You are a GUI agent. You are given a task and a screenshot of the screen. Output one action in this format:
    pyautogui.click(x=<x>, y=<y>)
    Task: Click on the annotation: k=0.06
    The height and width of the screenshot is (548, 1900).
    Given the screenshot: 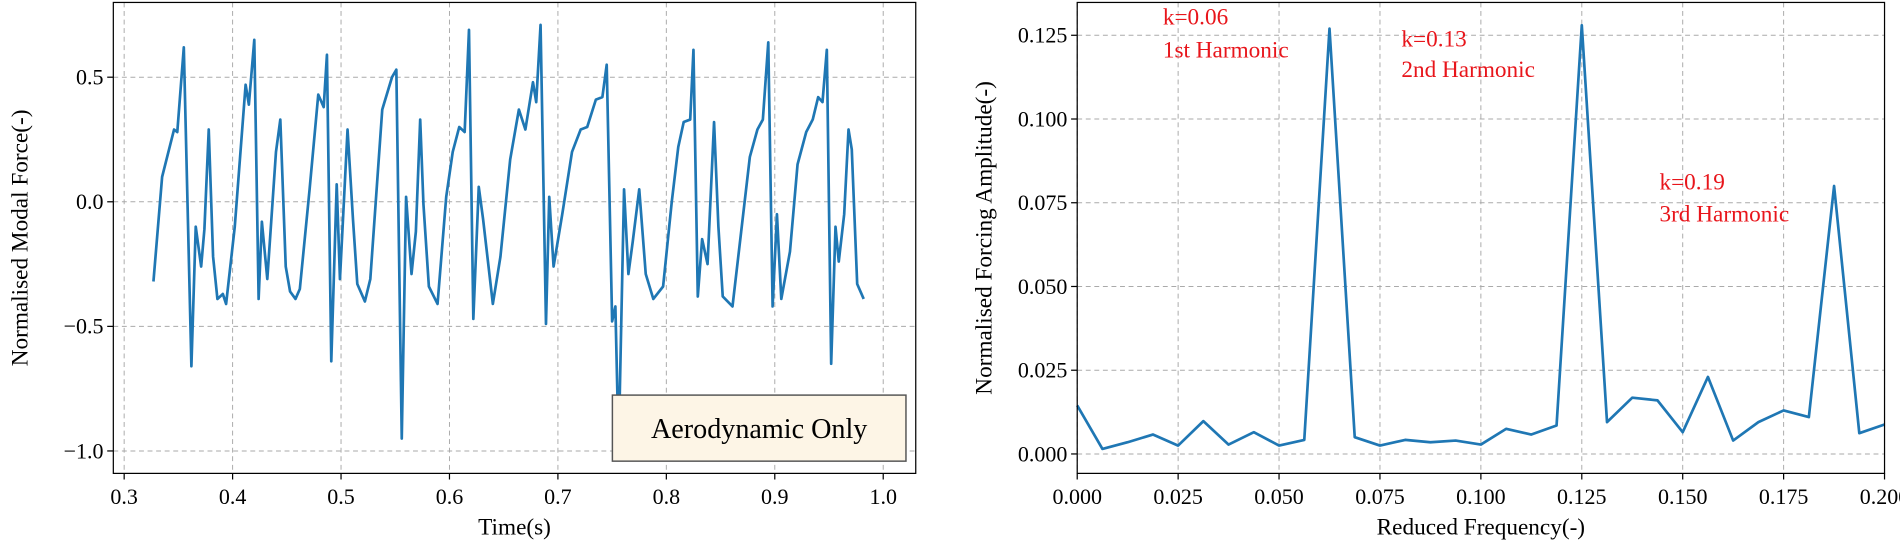 What is the action you would take?
    pyautogui.click(x=1195, y=17)
    